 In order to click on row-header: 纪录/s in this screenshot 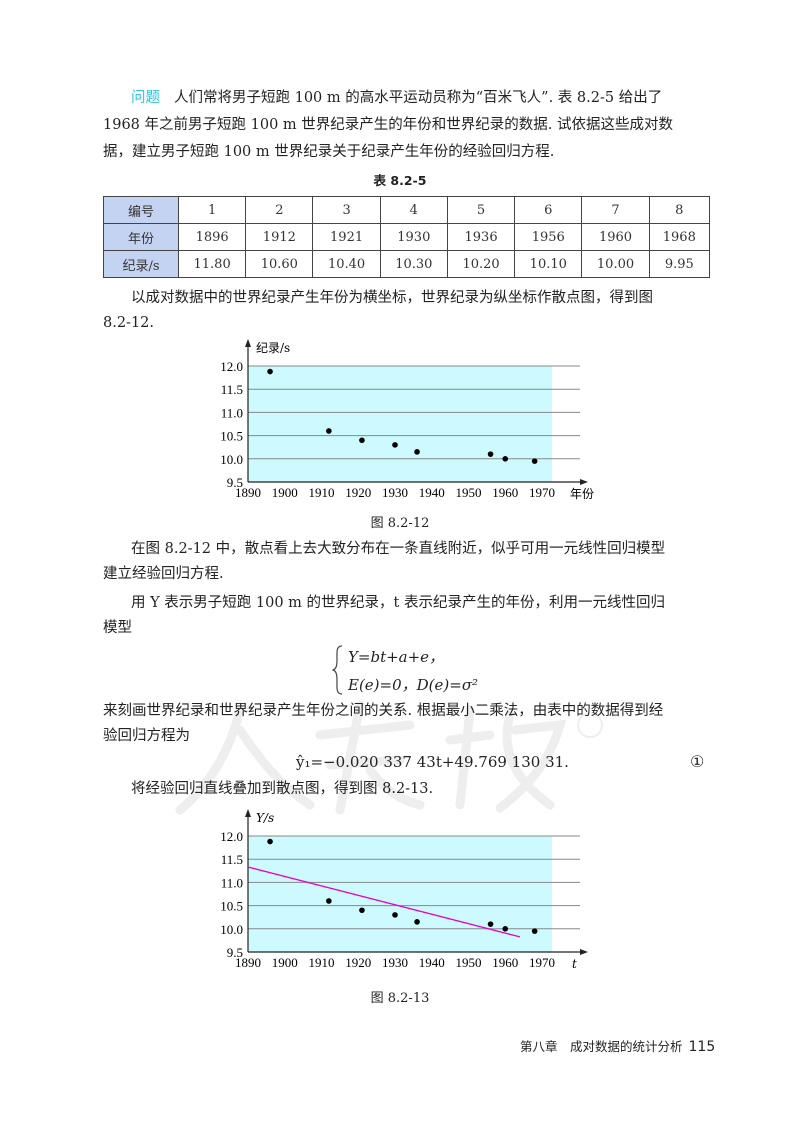, I will do `click(141, 264)`.